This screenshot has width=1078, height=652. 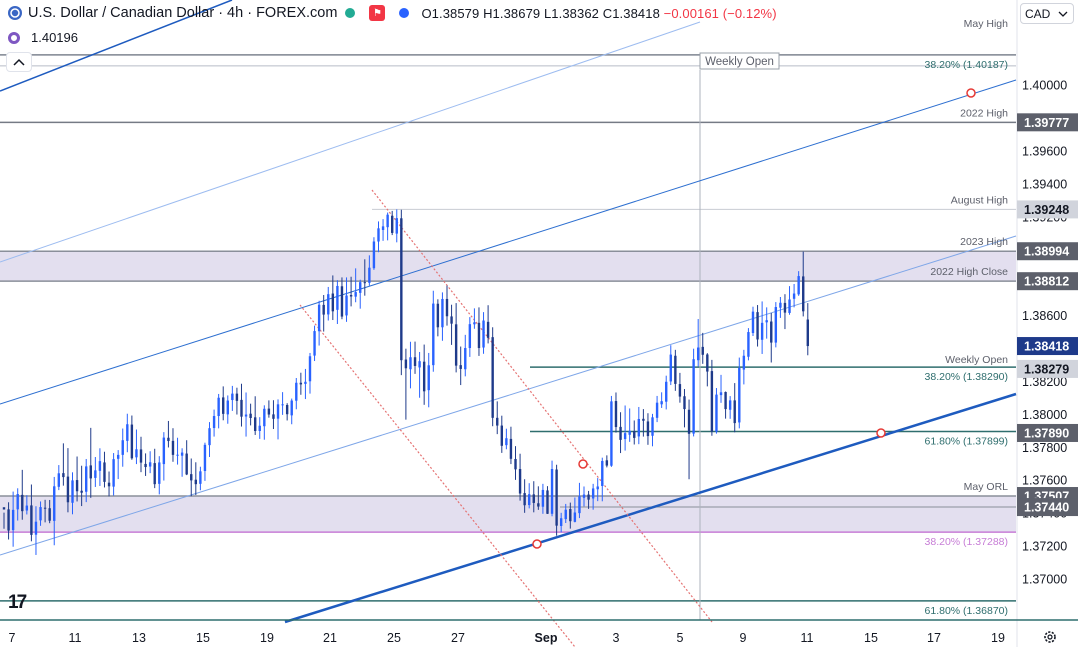 I want to click on time-tick: 15, so click(x=203, y=638).